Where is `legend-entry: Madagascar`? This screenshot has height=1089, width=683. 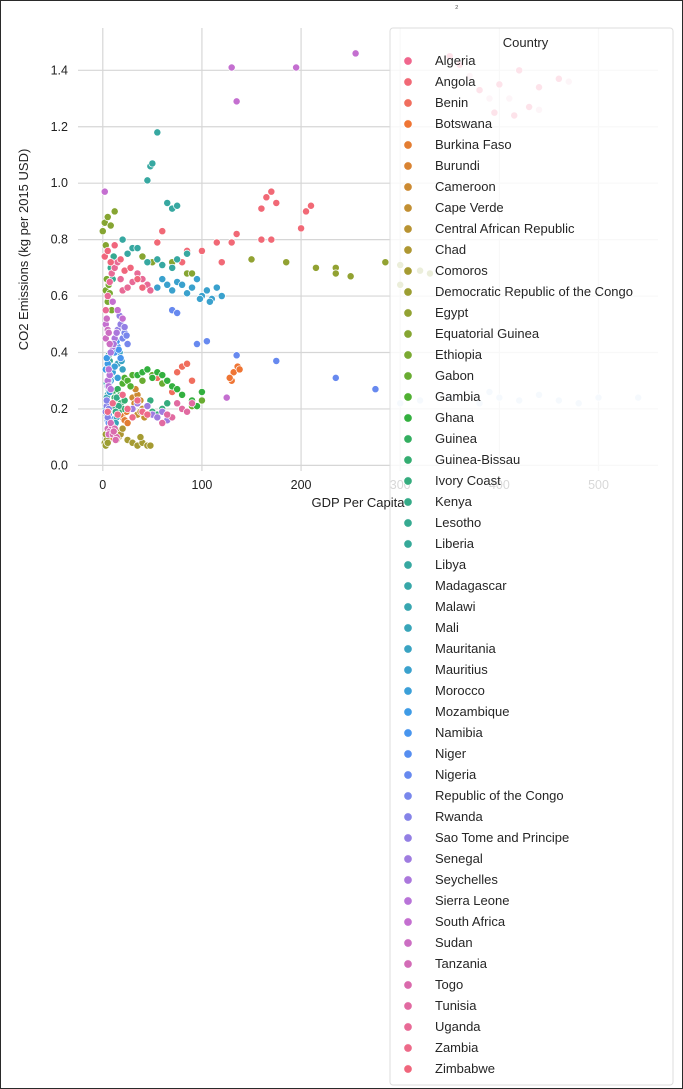
legend-entry: Madagascar is located at coordinates (471, 585).